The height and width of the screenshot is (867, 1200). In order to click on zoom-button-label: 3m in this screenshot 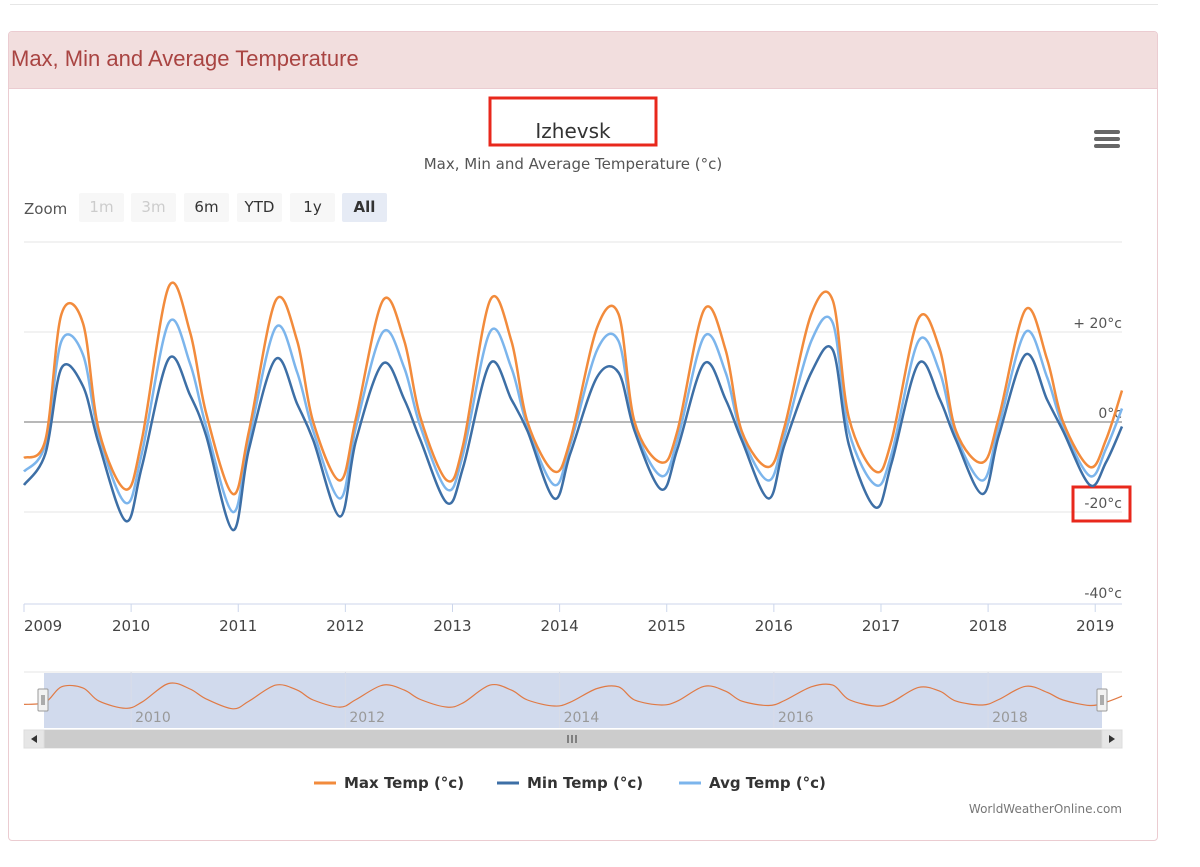, I will do `click(153, 207)`.